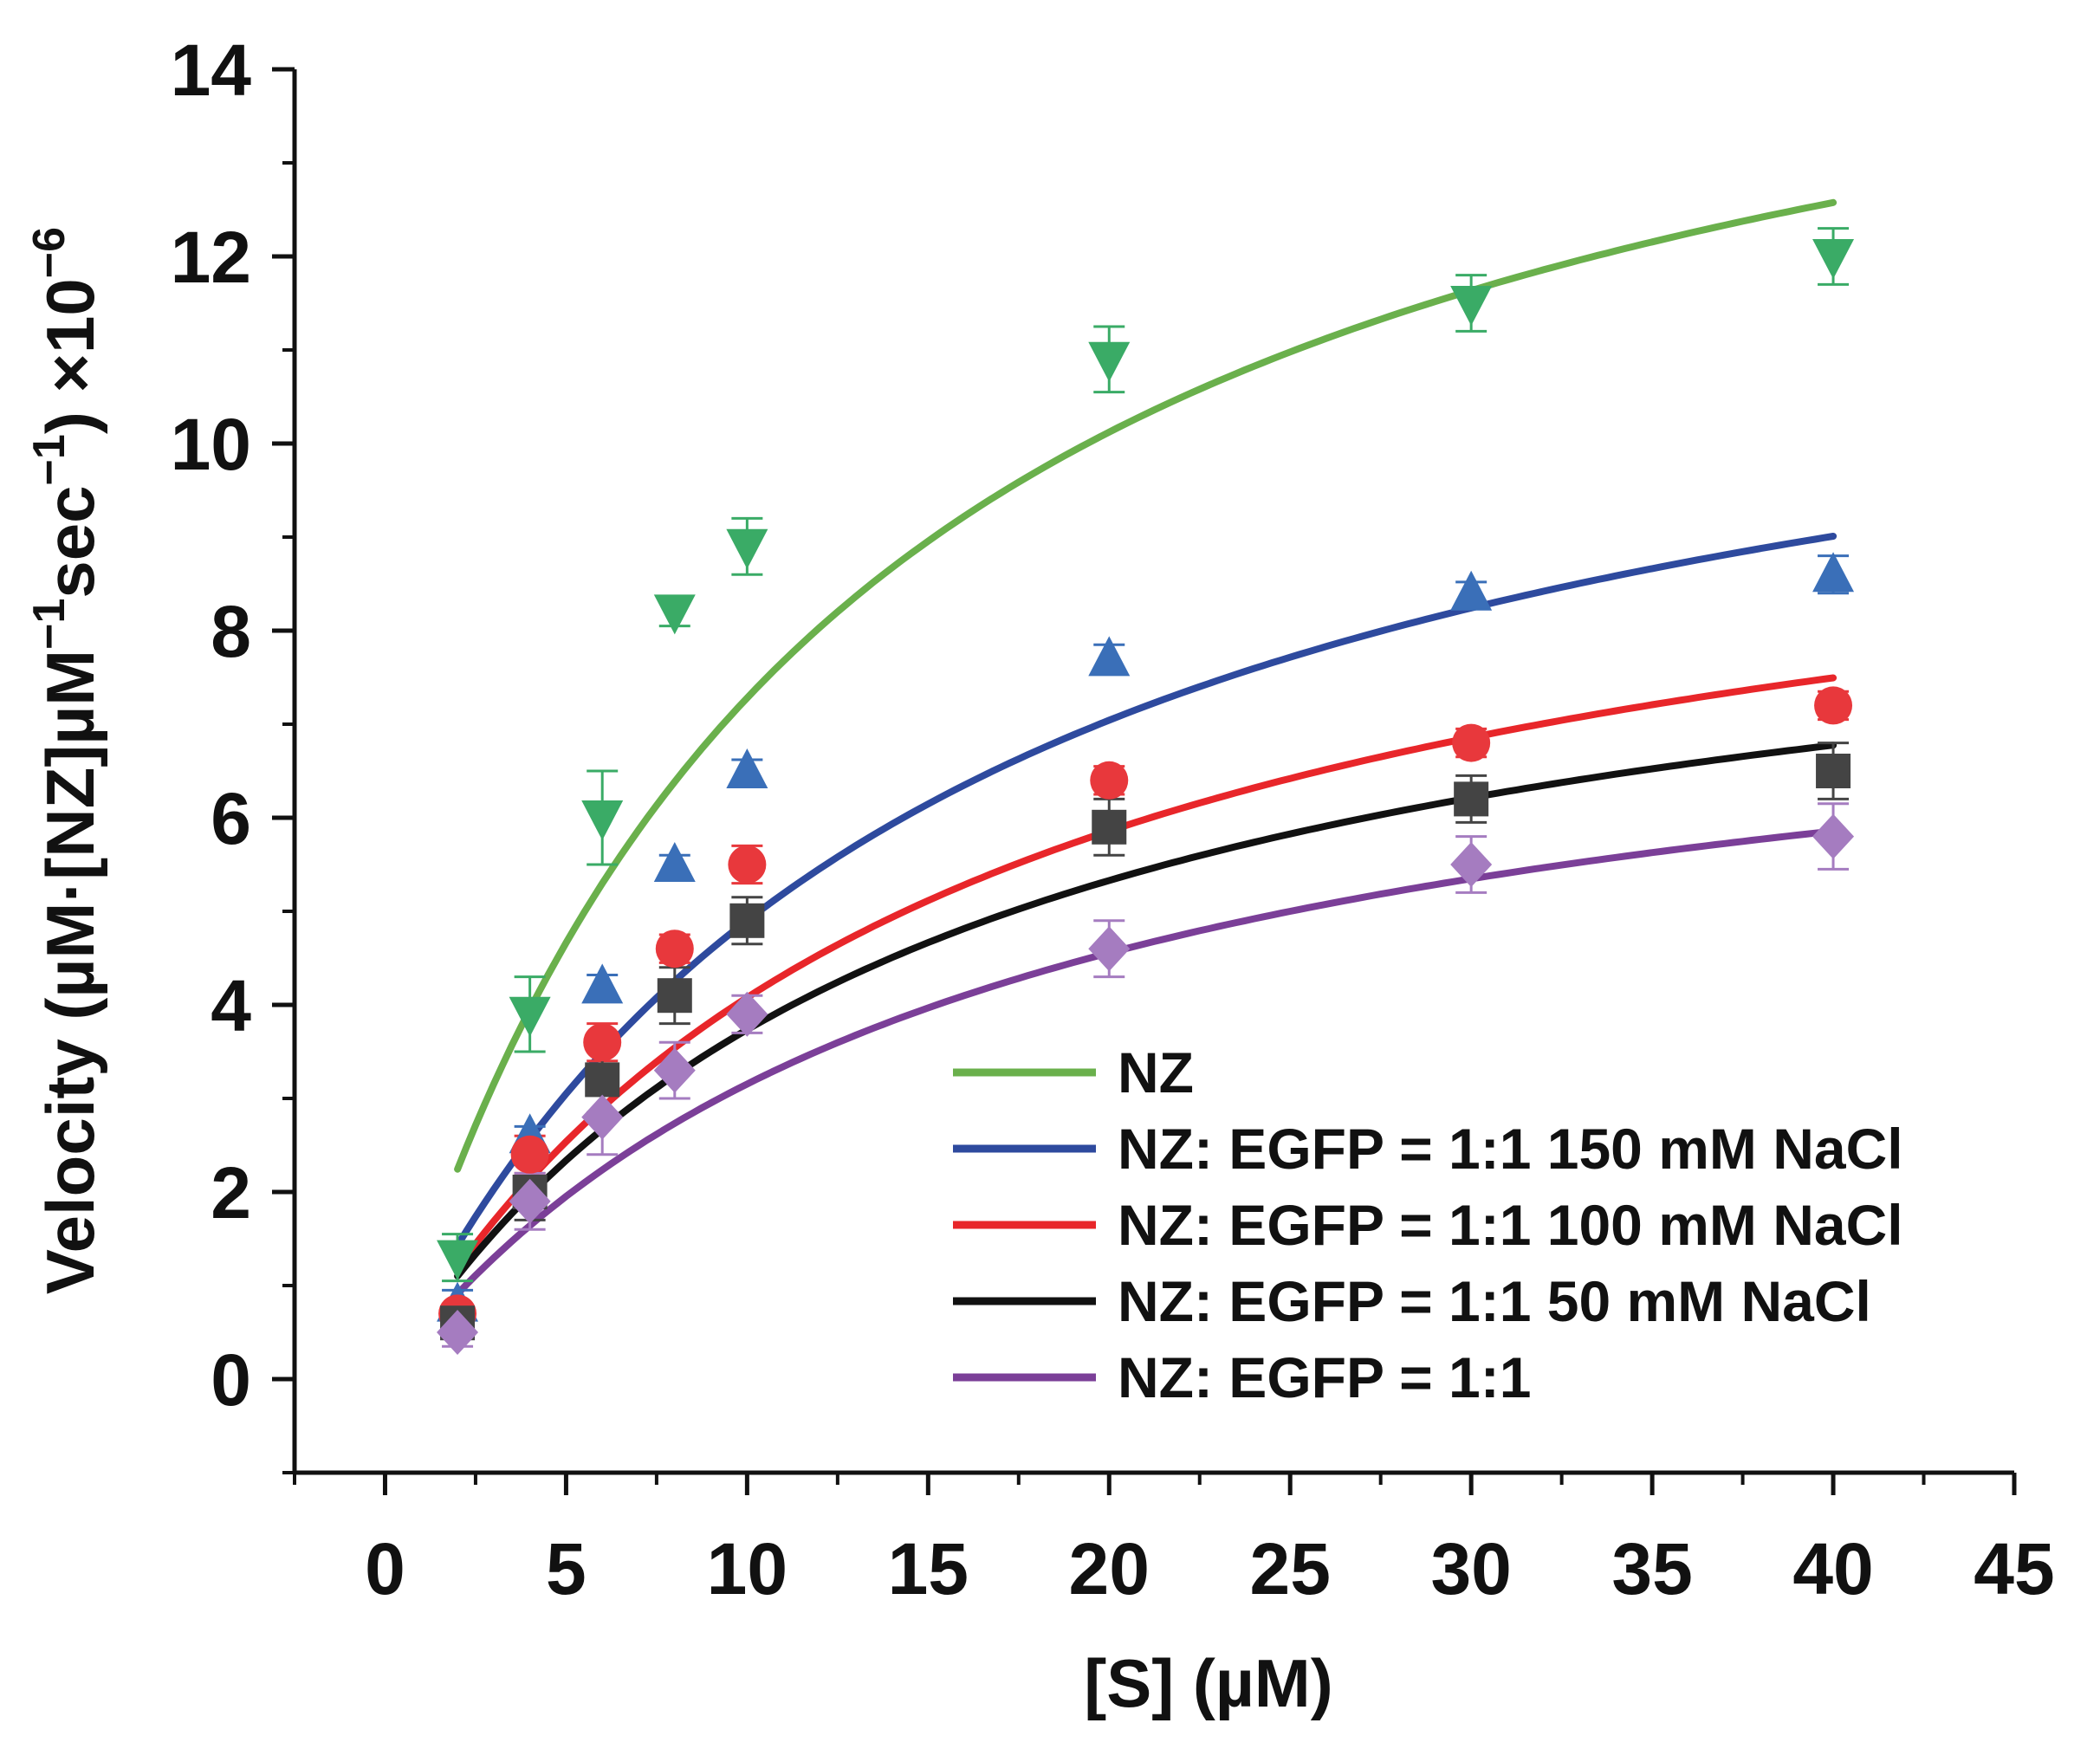 This screenshot has height=1749, width=2100. What do you see at coordinates (1651, 1569) in the screenshot?
I see `x-tick-label: 35` at bounding box center [1651, 1569].